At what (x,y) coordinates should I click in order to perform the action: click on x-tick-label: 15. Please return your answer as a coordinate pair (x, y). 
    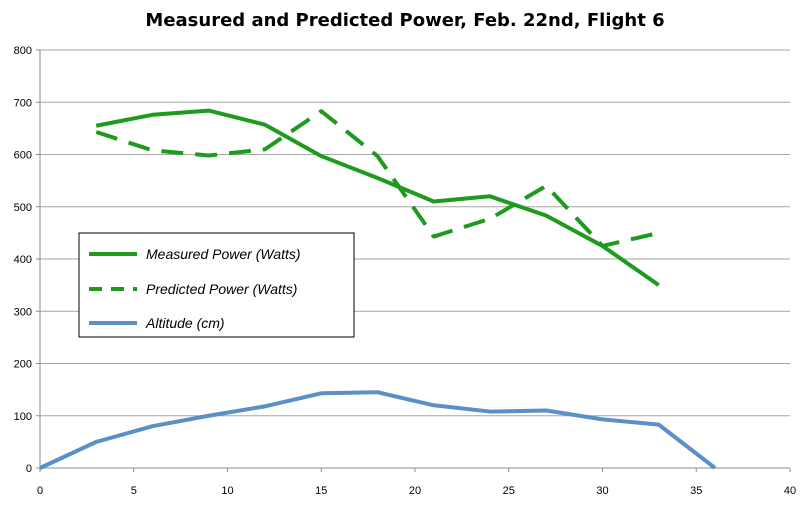
    Looking at the image, I should click on (321, 491).